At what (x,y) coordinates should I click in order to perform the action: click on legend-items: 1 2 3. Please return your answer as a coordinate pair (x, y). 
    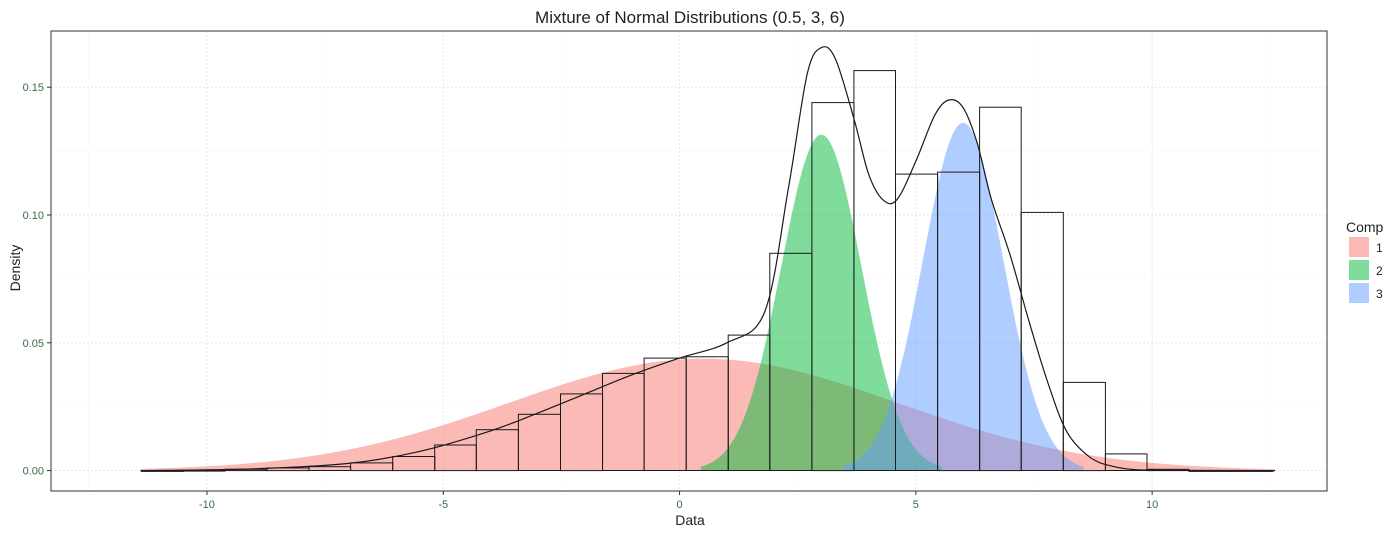
    Looking at the image, I should click on (1366, 270).